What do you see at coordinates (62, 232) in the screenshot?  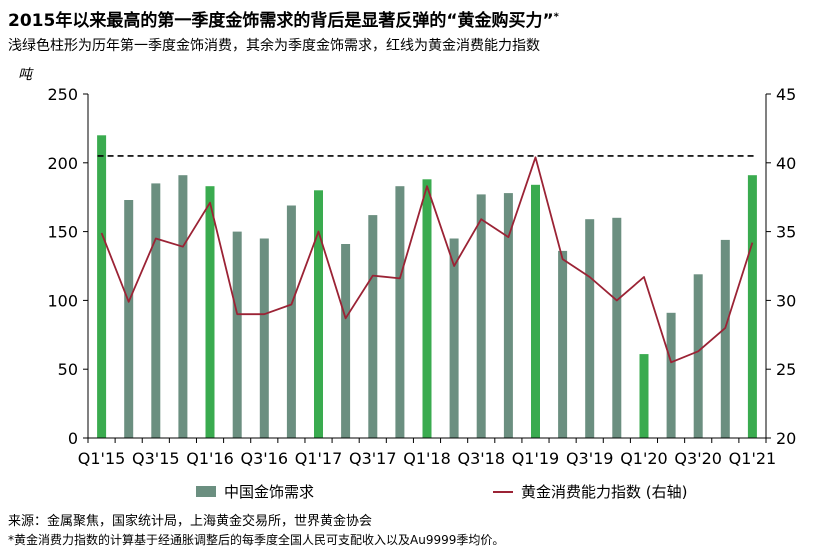 I see `left-tick-label: 150` at bounding box center [62, 232].